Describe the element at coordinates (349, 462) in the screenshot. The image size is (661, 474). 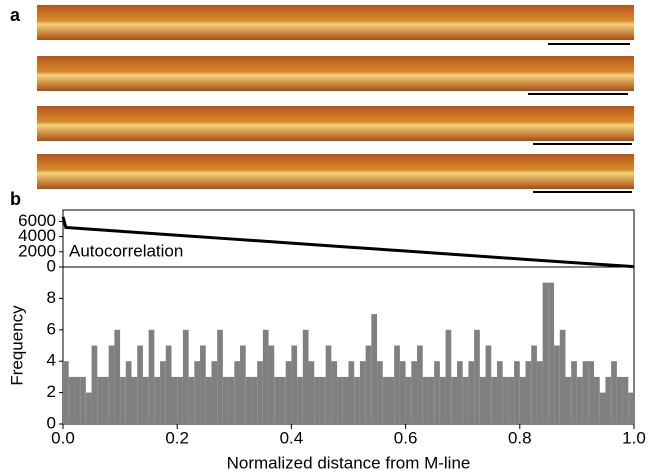
I see `x-axis-label: Normalized distance from M-line` at that location.